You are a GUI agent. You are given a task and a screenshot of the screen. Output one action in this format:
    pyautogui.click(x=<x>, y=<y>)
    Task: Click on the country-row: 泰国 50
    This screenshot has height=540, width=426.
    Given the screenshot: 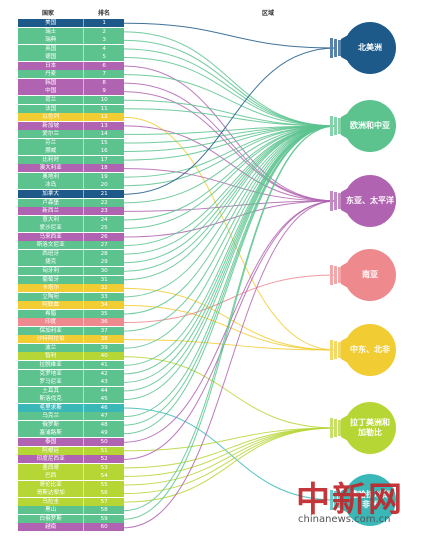 What is the action you would take?
    pyautogui.click(x=71, y=441)
    